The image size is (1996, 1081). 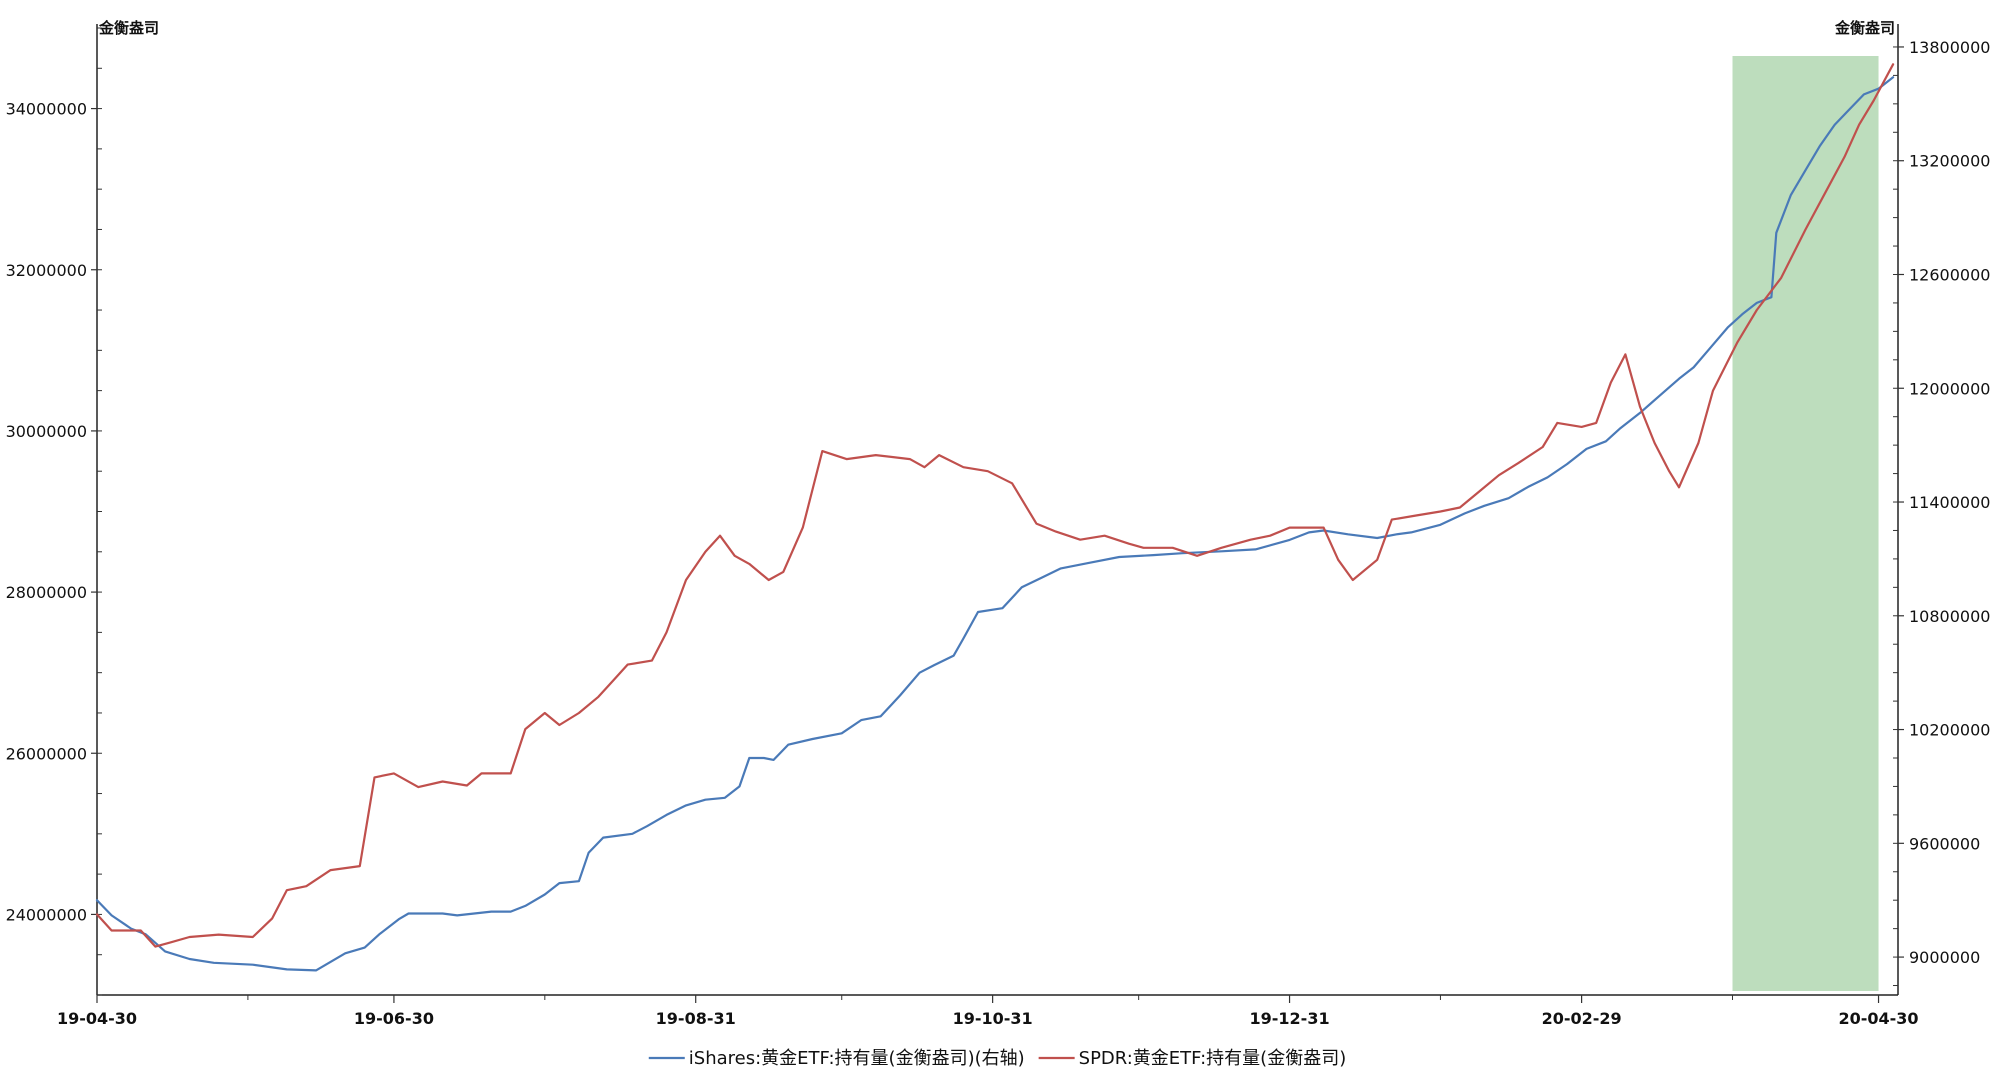 I want to click on right-axis-tick-label: 12000000, so click(x=1949, y=388).